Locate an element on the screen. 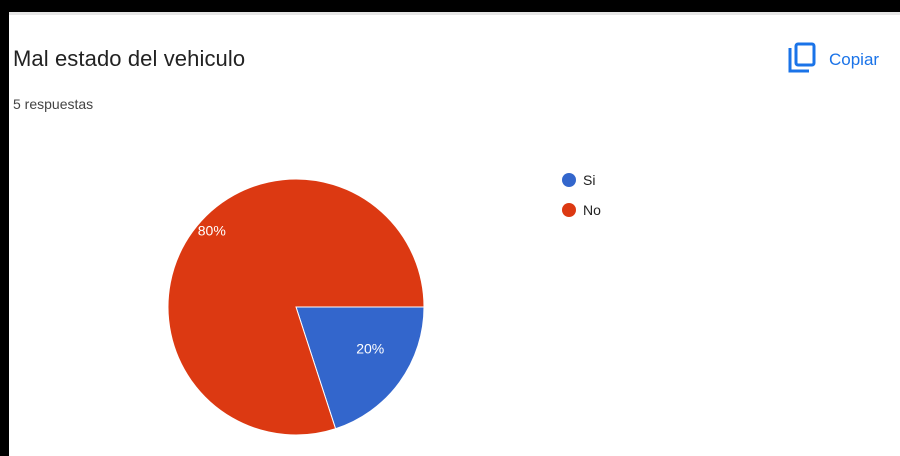 This screenshot has width=900, height=456. pie-label-no: 80% is located at coordinates (212, 230).